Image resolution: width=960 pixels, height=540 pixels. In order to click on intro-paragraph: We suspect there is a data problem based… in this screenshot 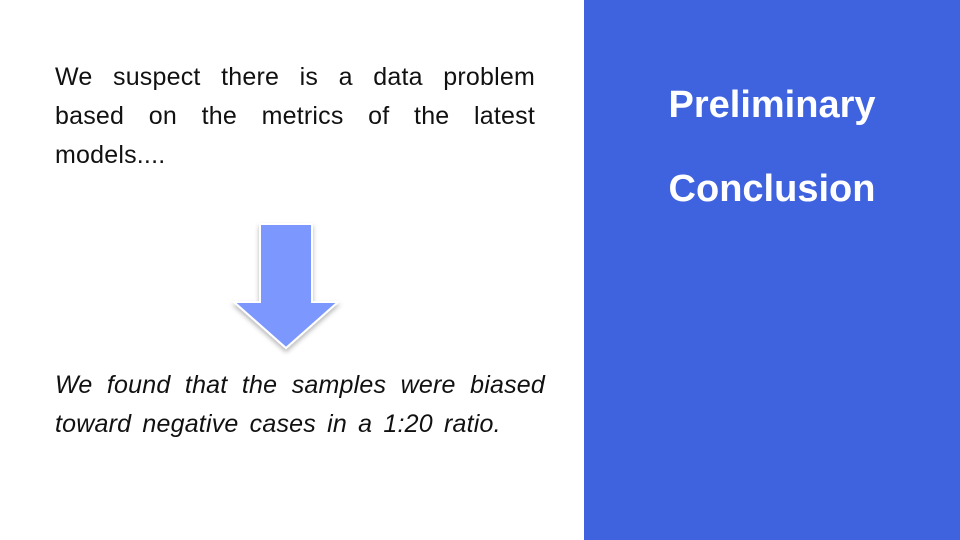, I will do `click(295, 116)`.